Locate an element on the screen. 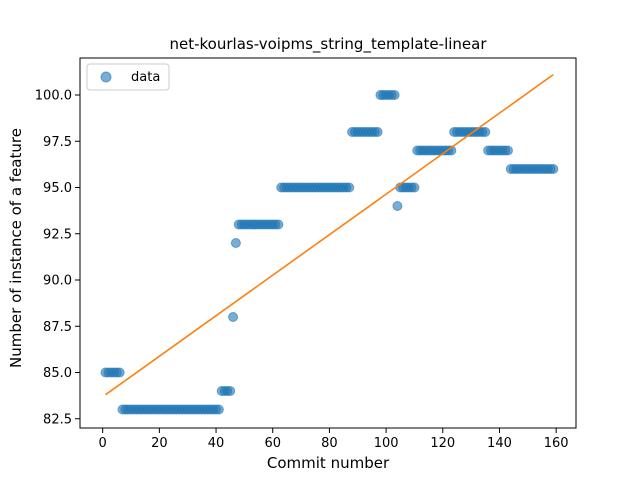 The image size is (640, 480). y-tick-label: 95.0 is located at coordinates (57, 188).